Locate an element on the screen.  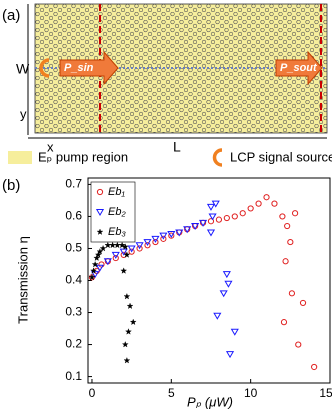
panel-label: (b) is located at coordinates (11, 185).